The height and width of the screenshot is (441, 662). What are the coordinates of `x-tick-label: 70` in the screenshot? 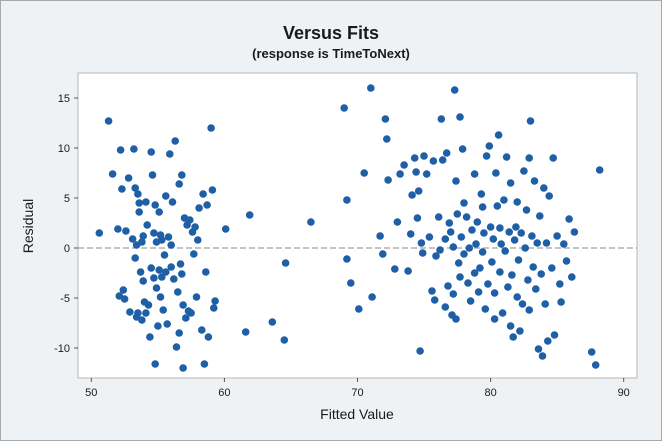 It's located at (357, 393).